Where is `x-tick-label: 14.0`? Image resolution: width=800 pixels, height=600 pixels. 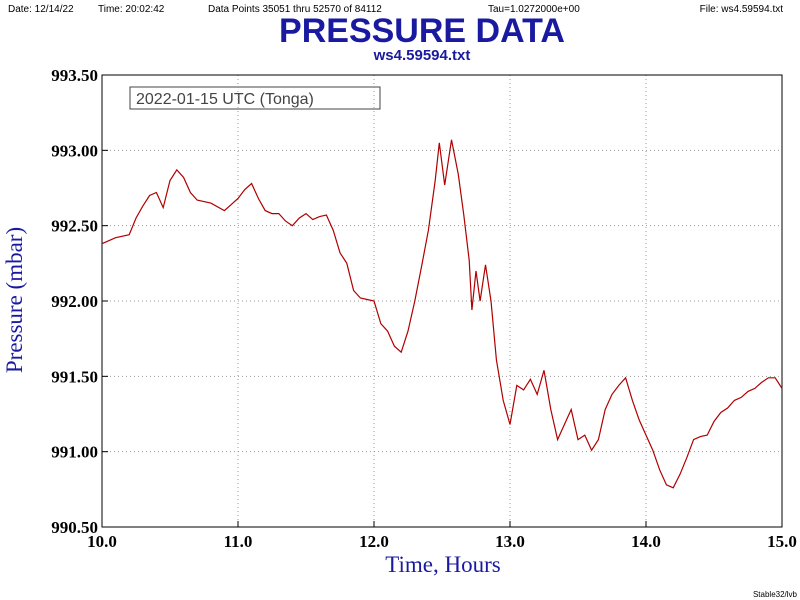
x-tick-label: 14.0 is located at coordinates (646, 541).